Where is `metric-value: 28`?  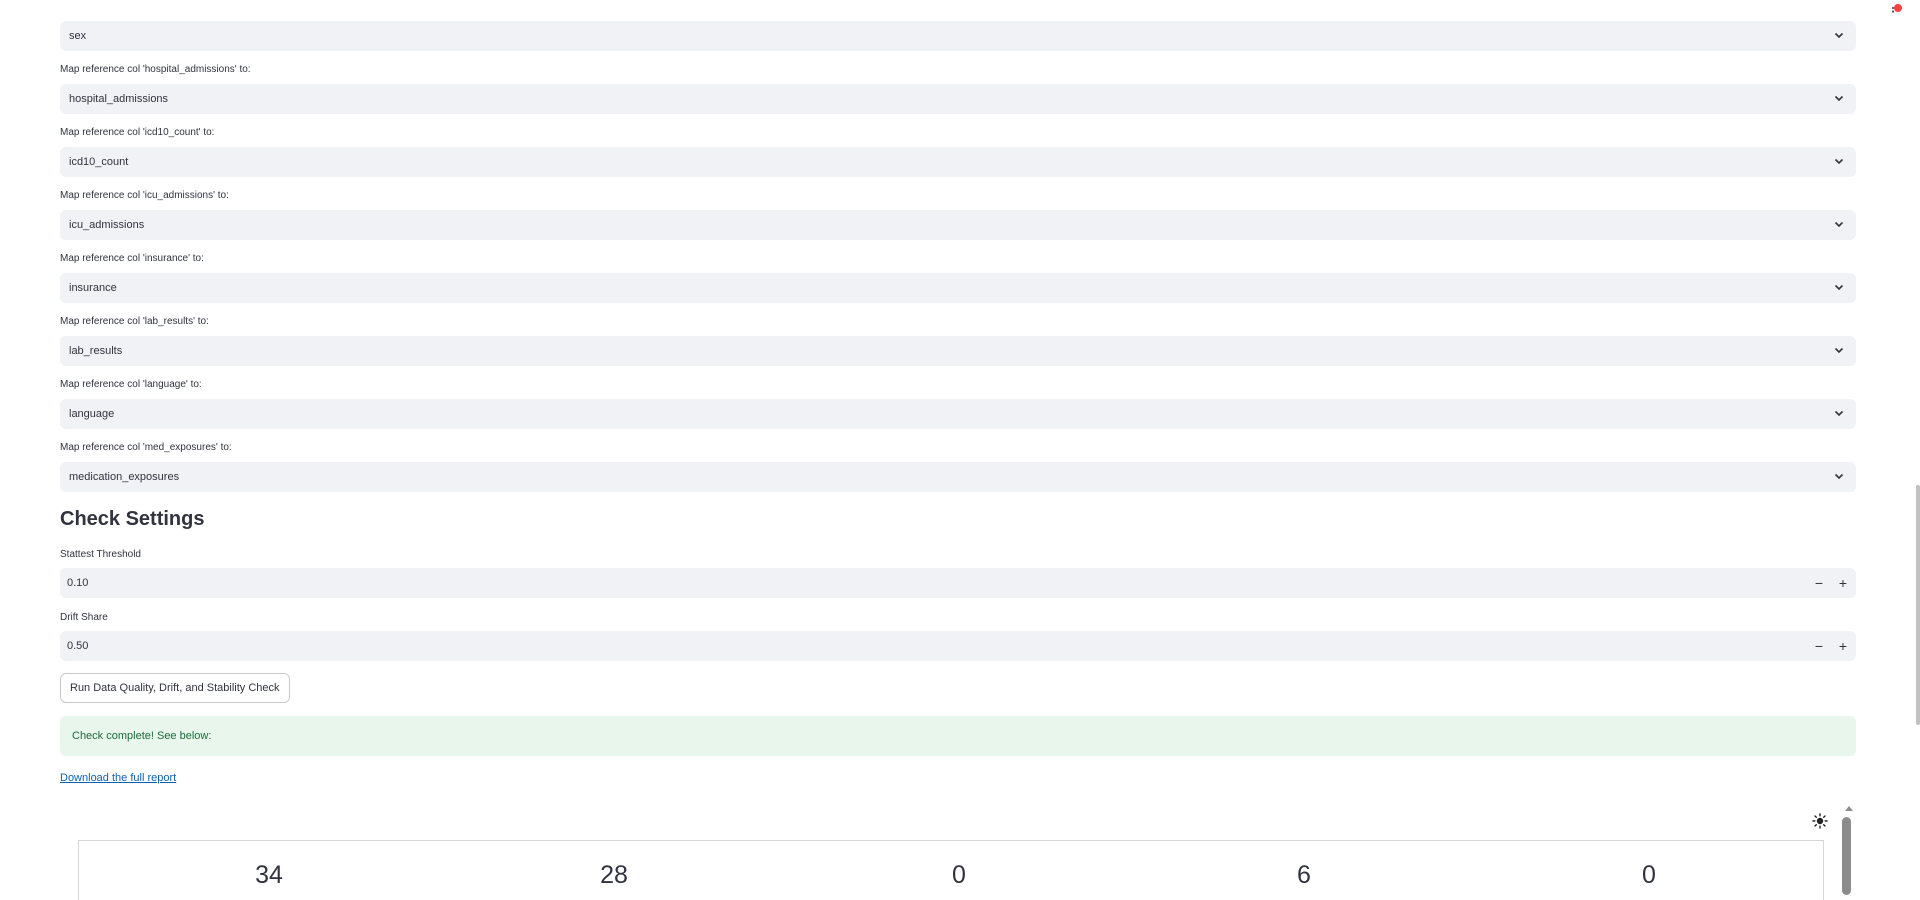 metric-value: 28 is located at coordinates (614, 875).